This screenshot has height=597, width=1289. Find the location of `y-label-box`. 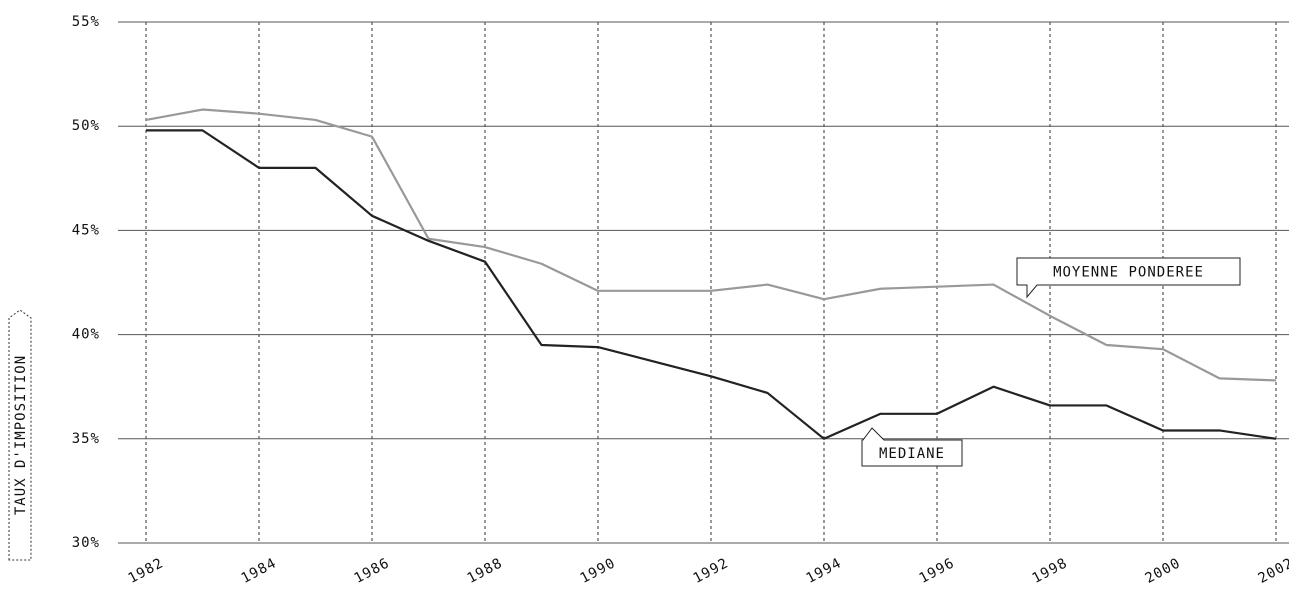

y-label-box is located at coordinates (20, 435).